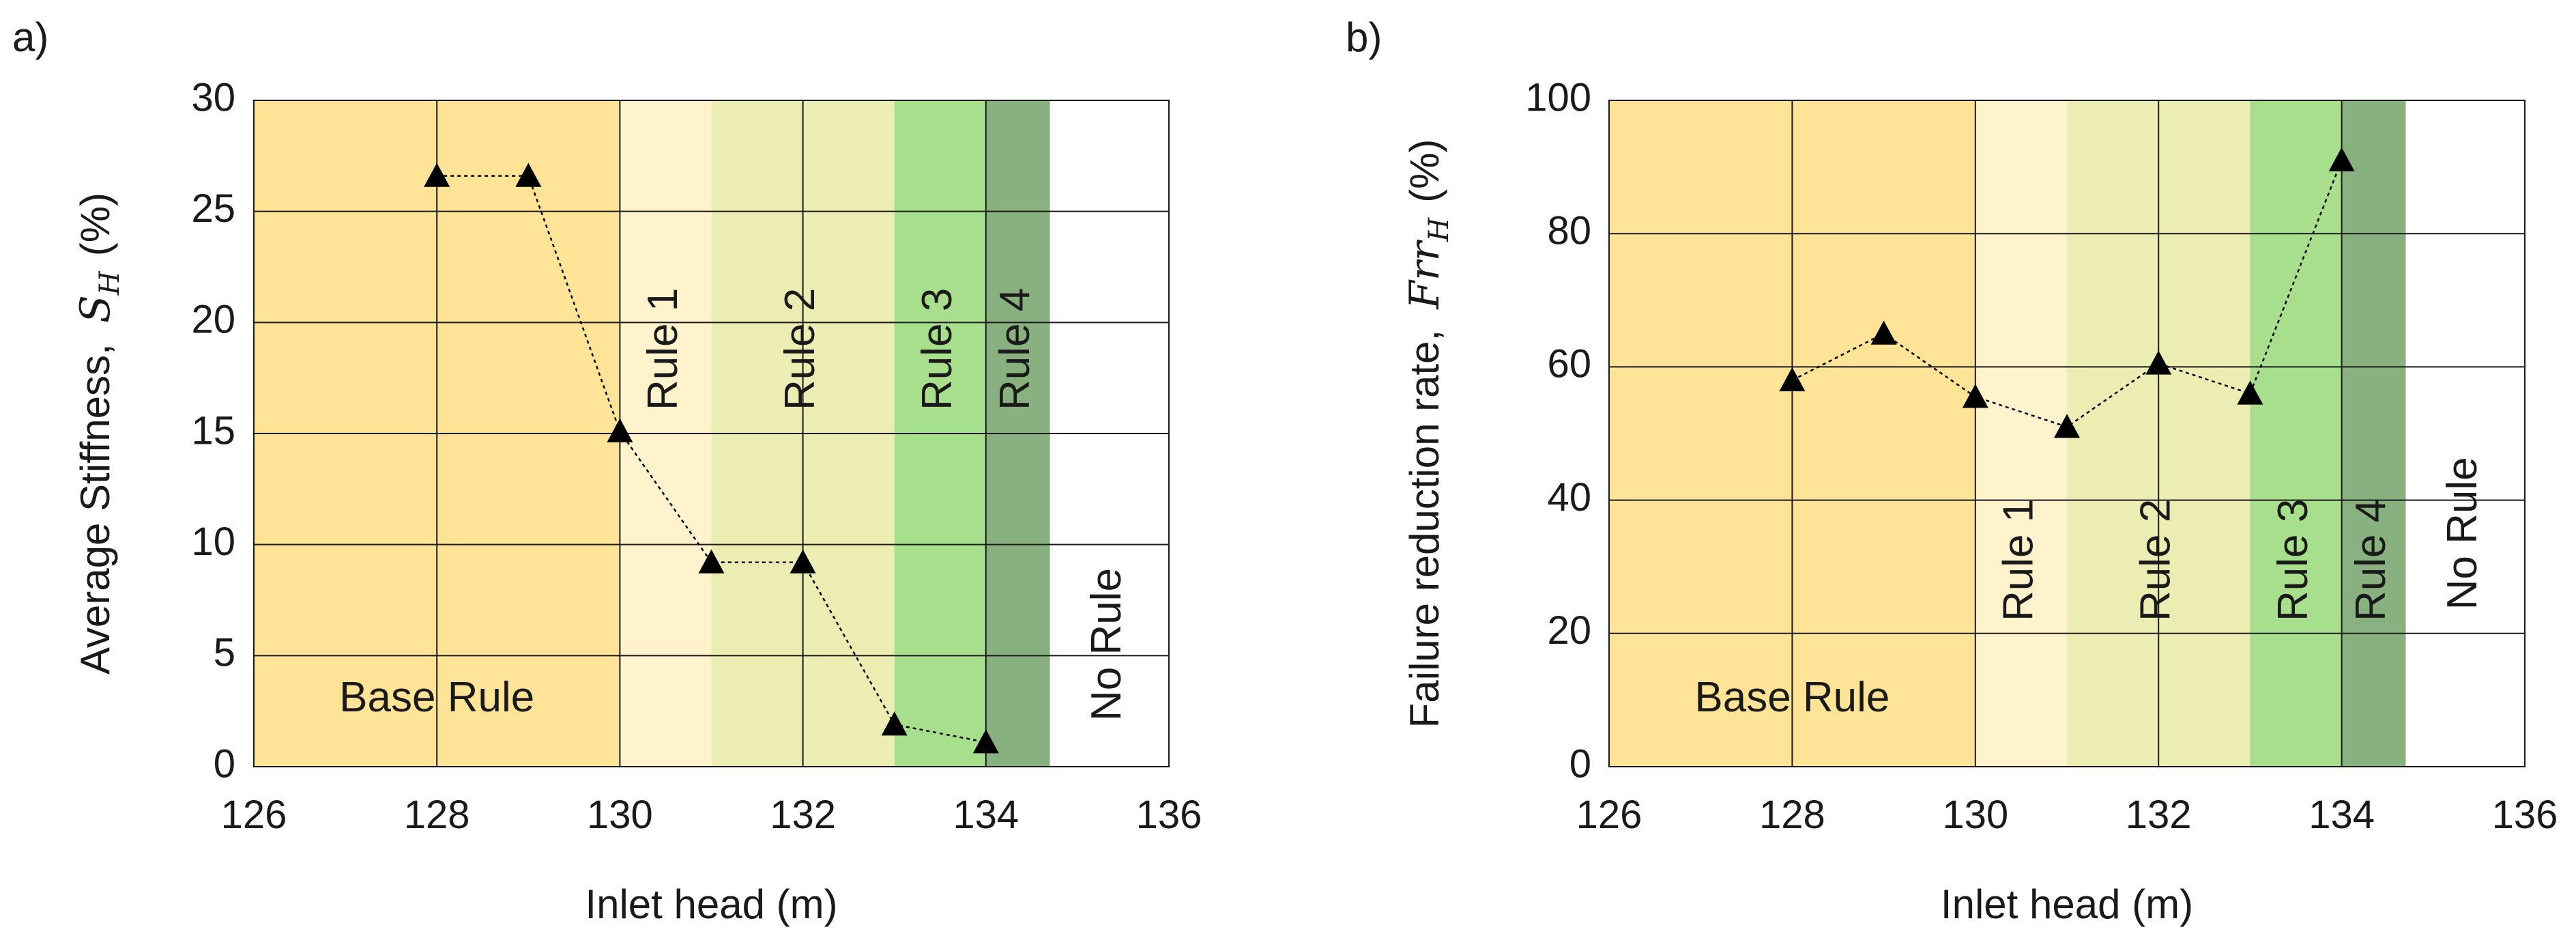 The width and height of the screenshot is (2576, 951). What do you see at coordinates (224, 653) in the screenshot?
I see `y-tick-label: 5` at bounding box center [224, 653].